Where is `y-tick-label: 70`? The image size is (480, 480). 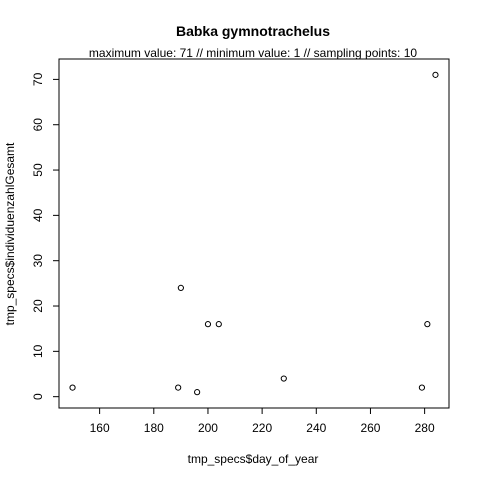
y-tick-label: 70 is located at coordinates (38, 79).